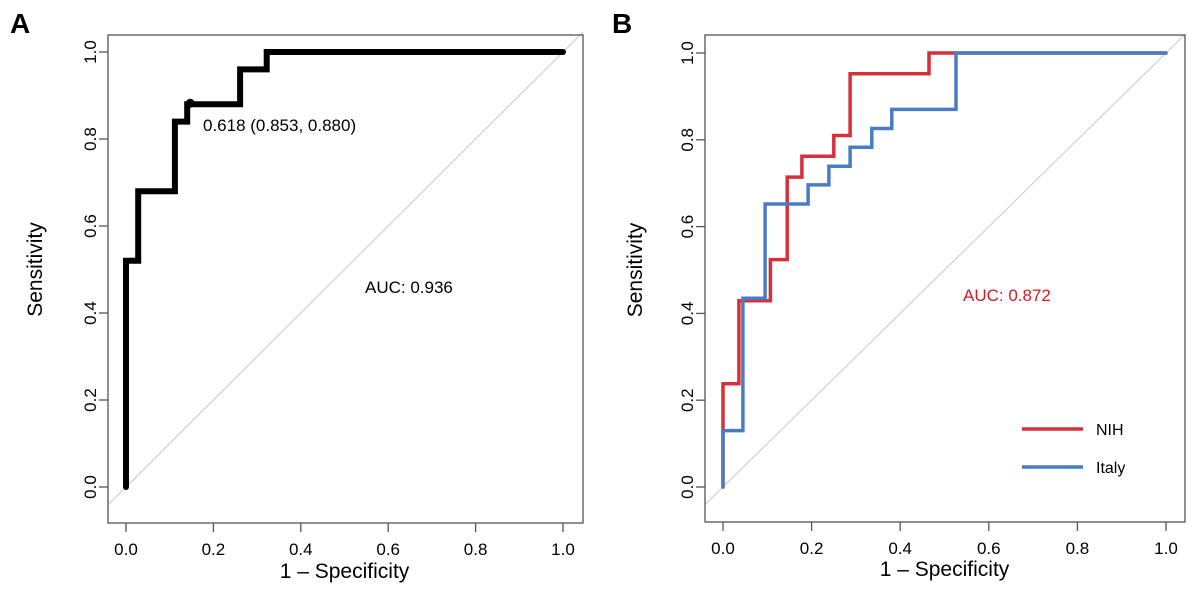 The image size is (1200, 592). Describe the element at coordinates (622, 23) in the screenshot. I see `panel-label-b: B` at that location.